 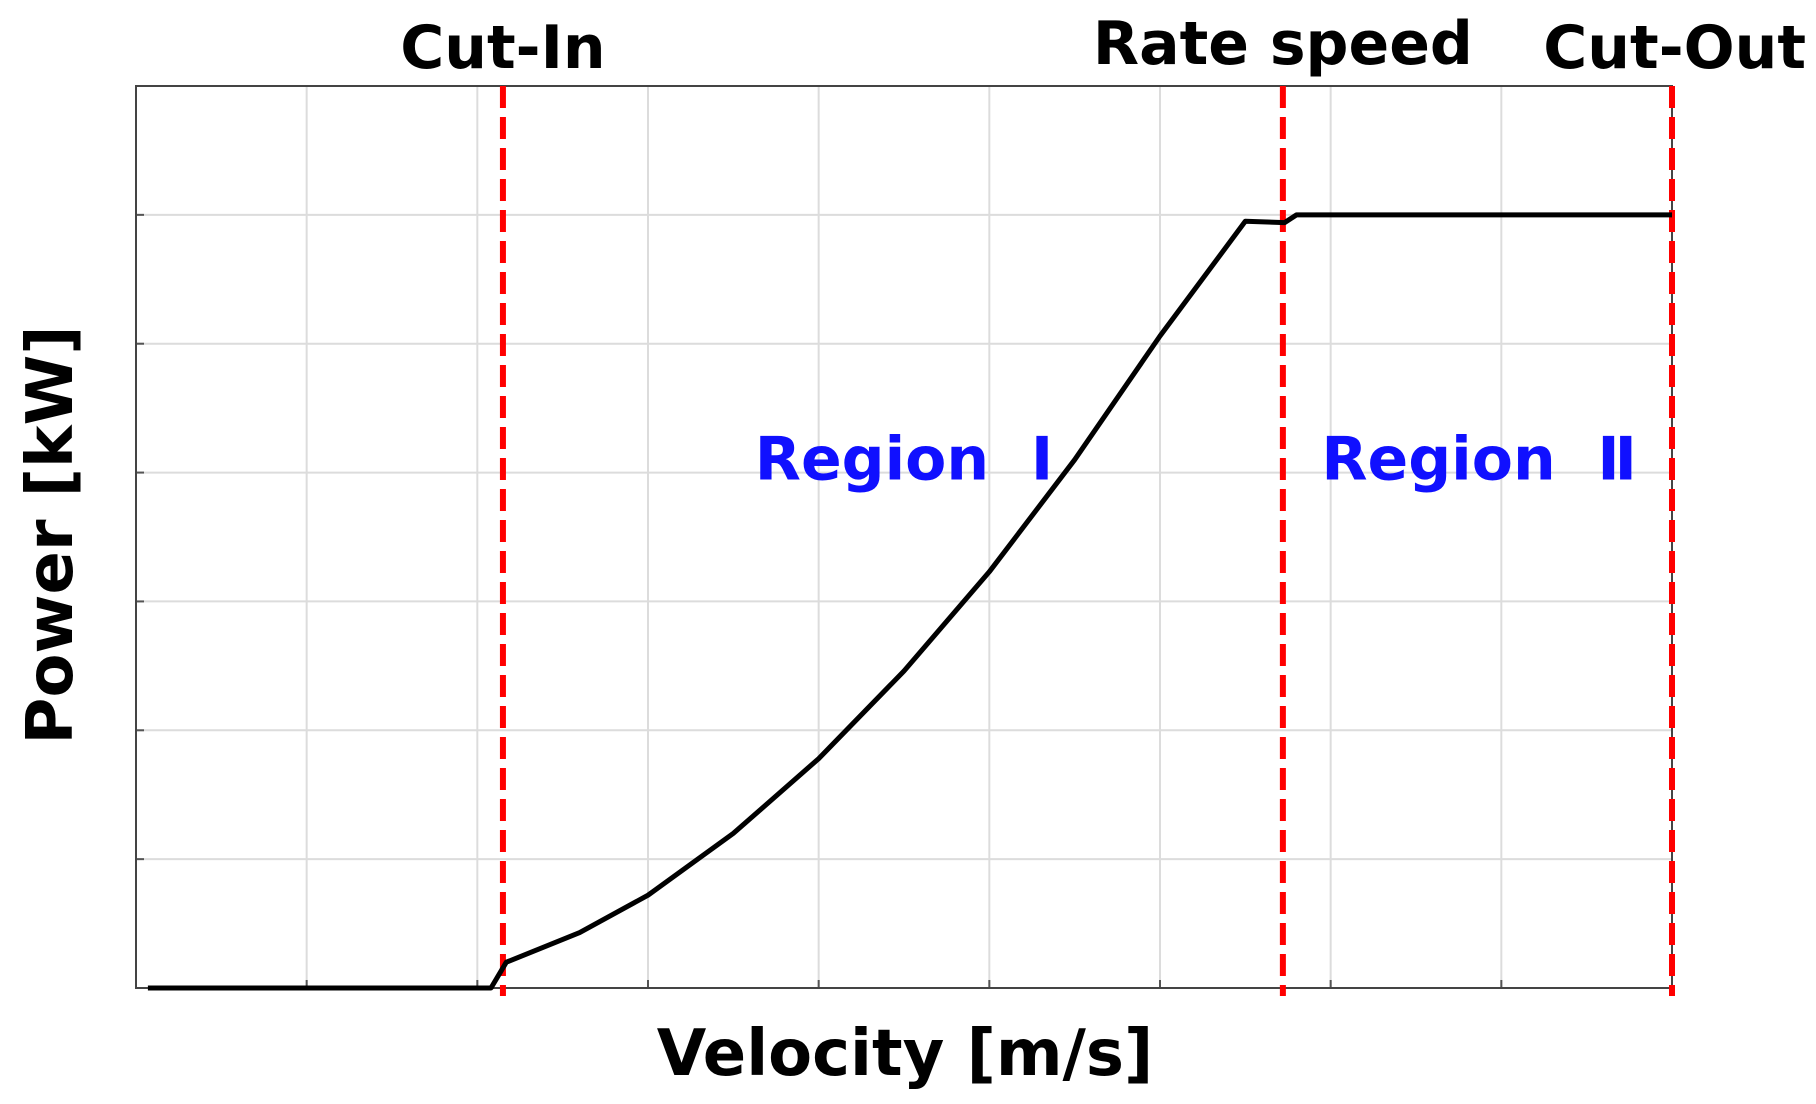 I want to click on cut-in-label: Cut-In, so click(x=502, y=48).